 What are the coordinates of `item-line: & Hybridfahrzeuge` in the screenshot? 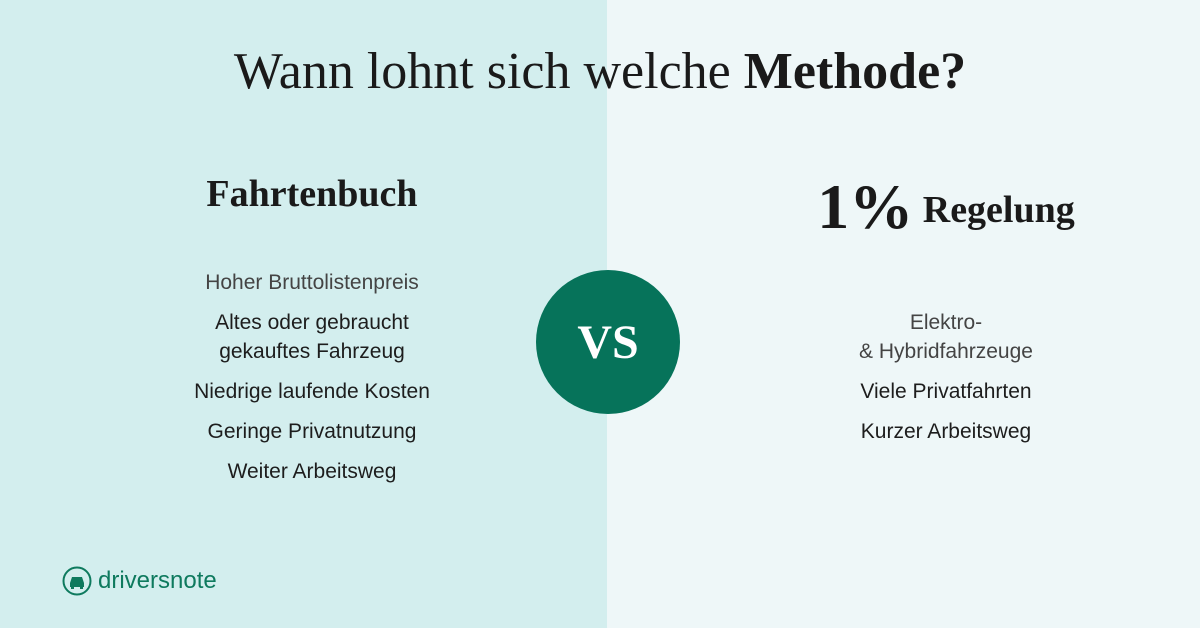 It's located at (946, 351).